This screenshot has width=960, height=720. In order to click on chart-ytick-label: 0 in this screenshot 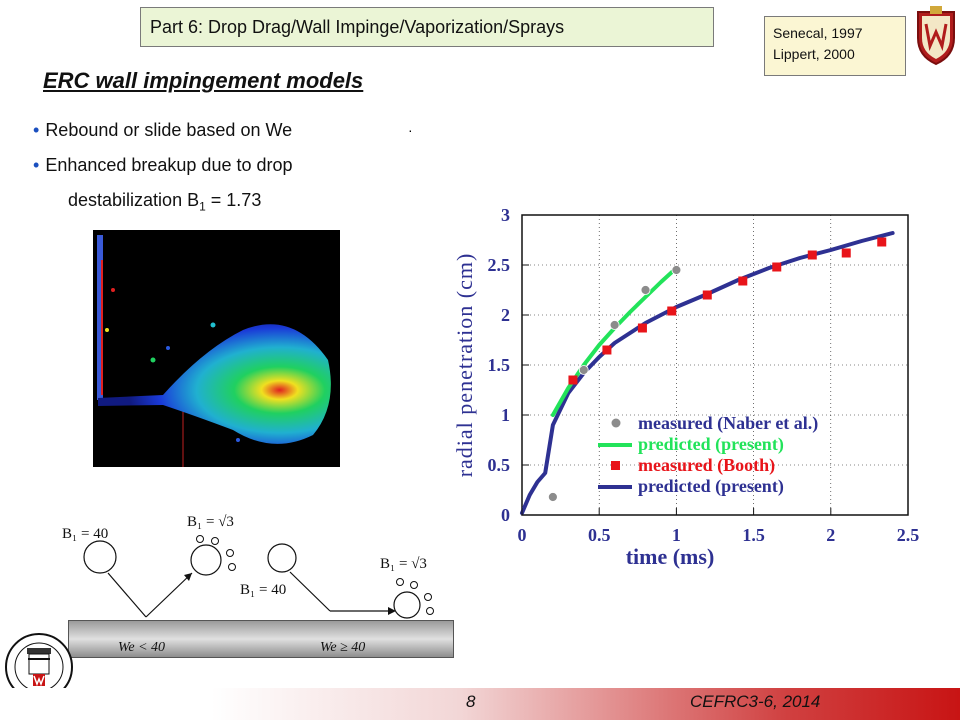, I will do `click(505, 515)`.